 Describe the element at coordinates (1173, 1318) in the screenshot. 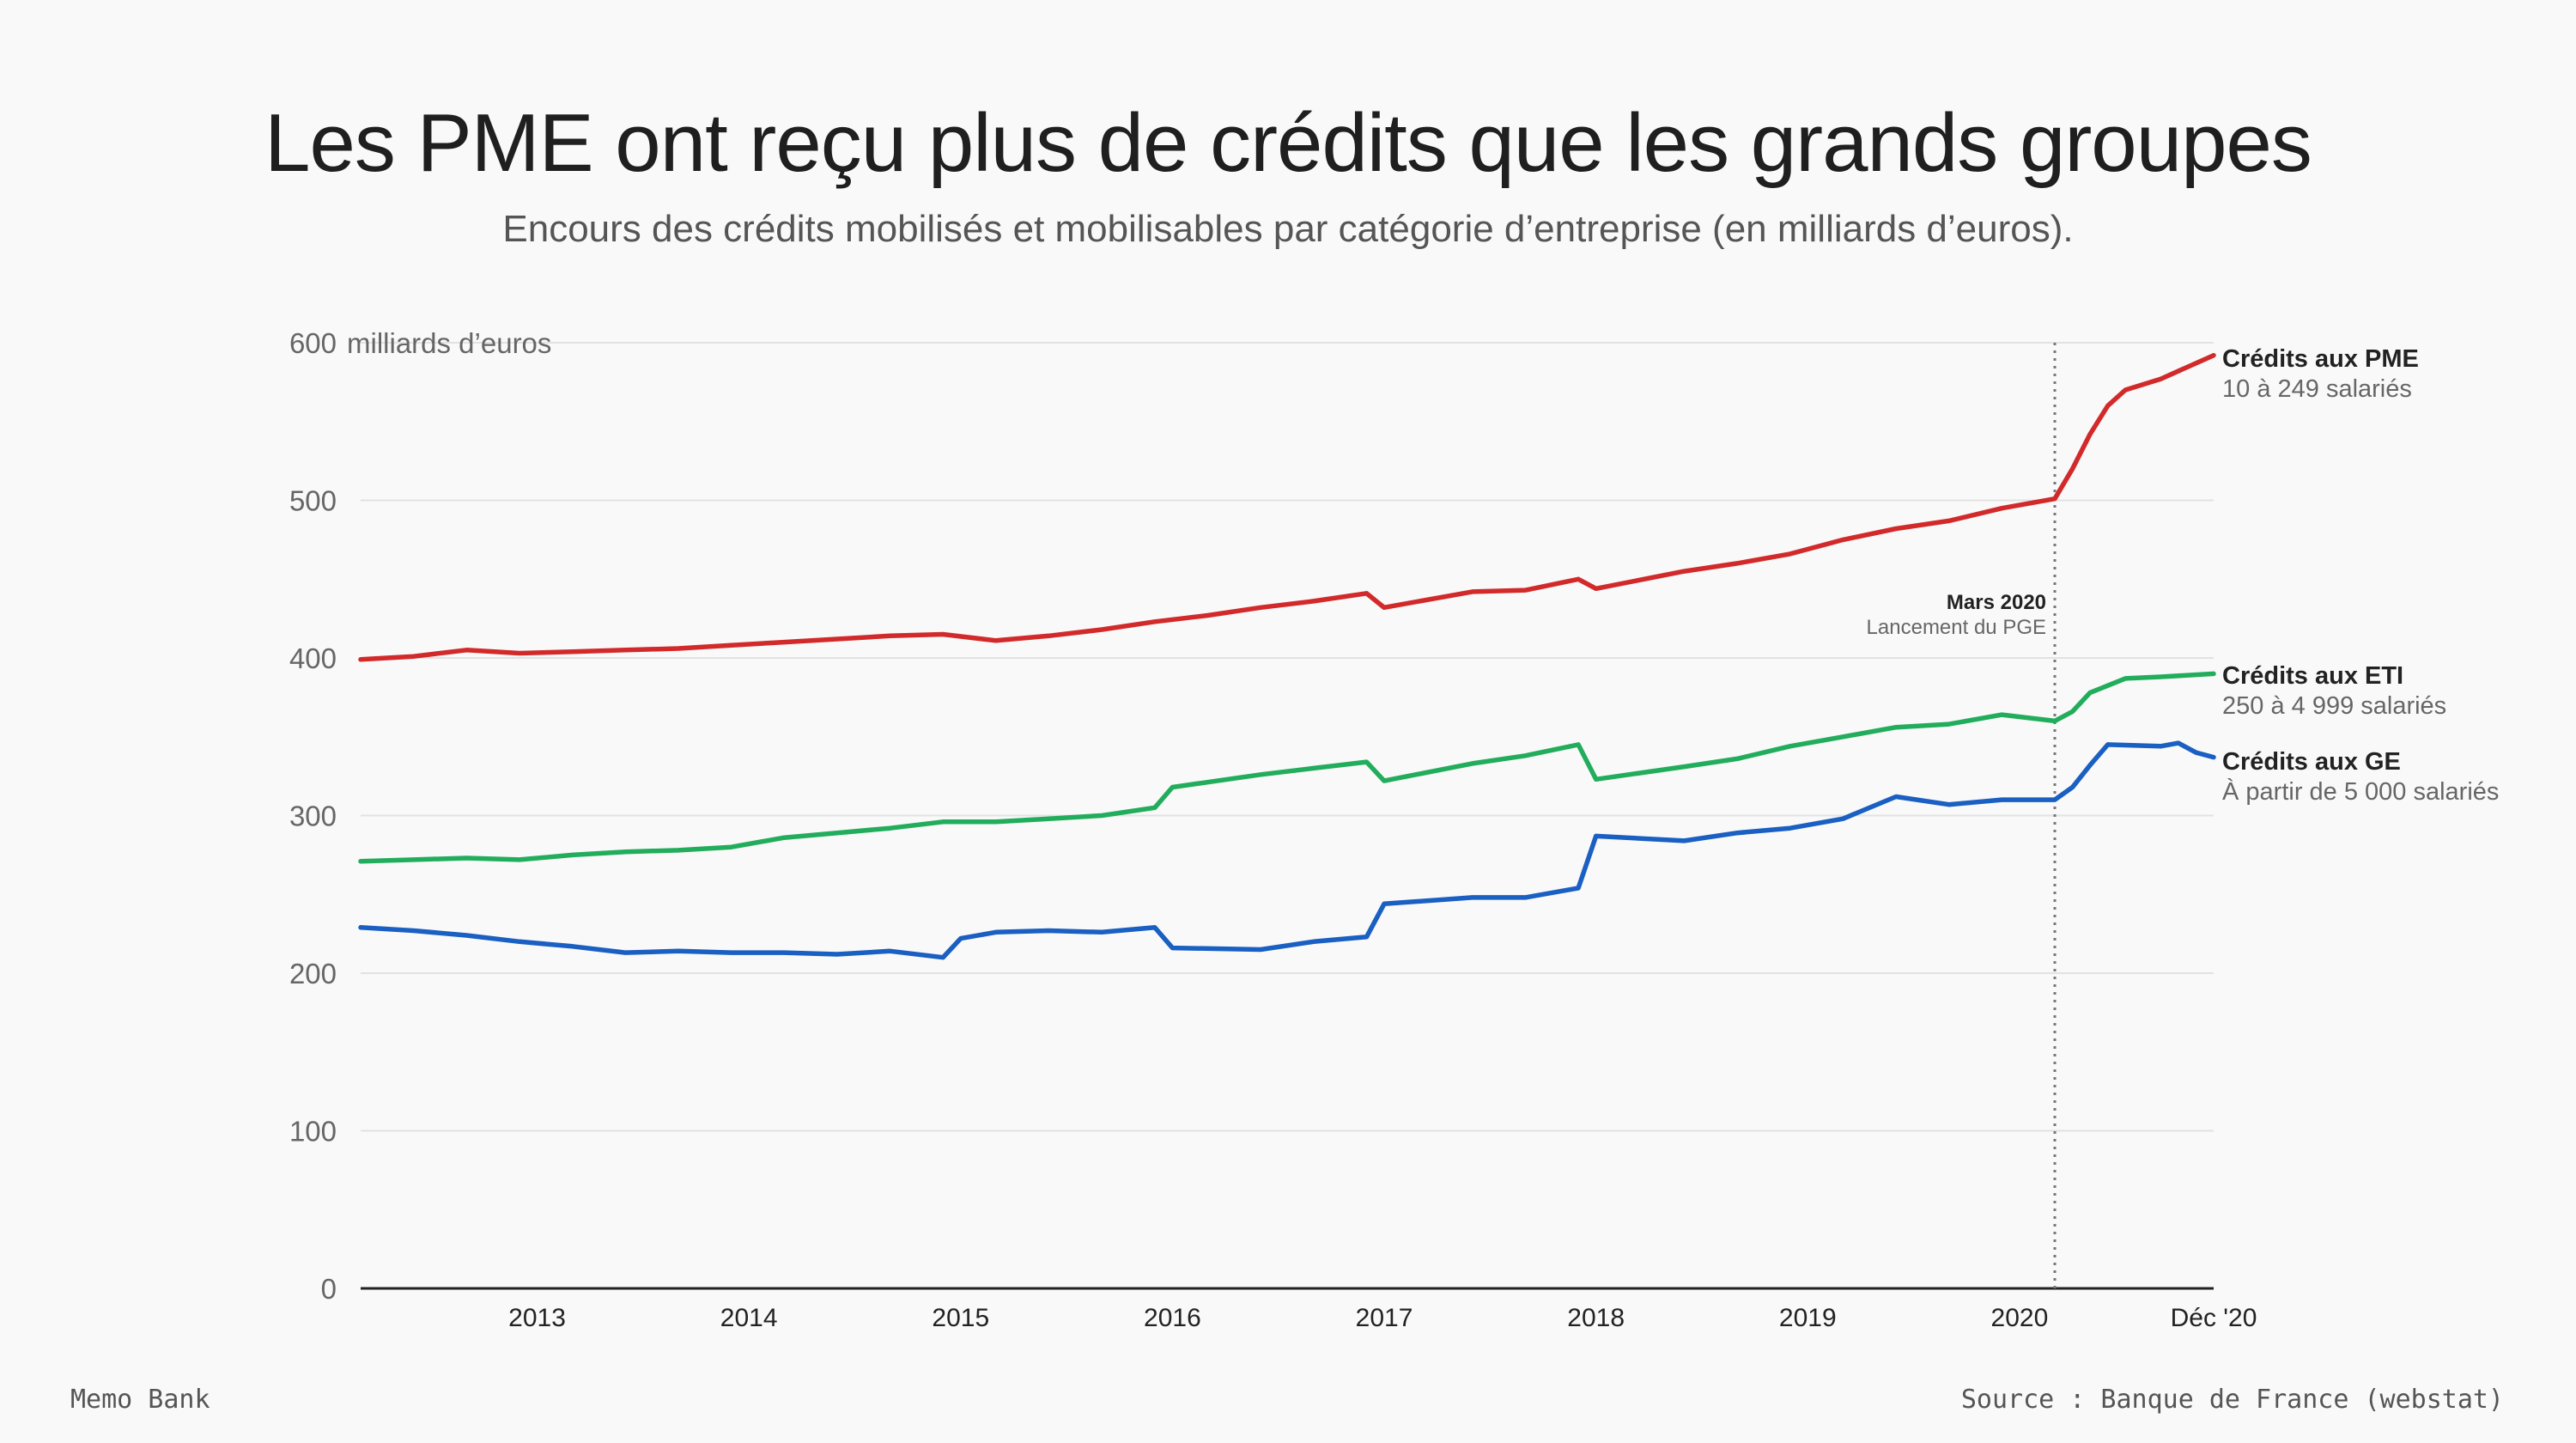

I see `x-tick-label: 2016` at that location.